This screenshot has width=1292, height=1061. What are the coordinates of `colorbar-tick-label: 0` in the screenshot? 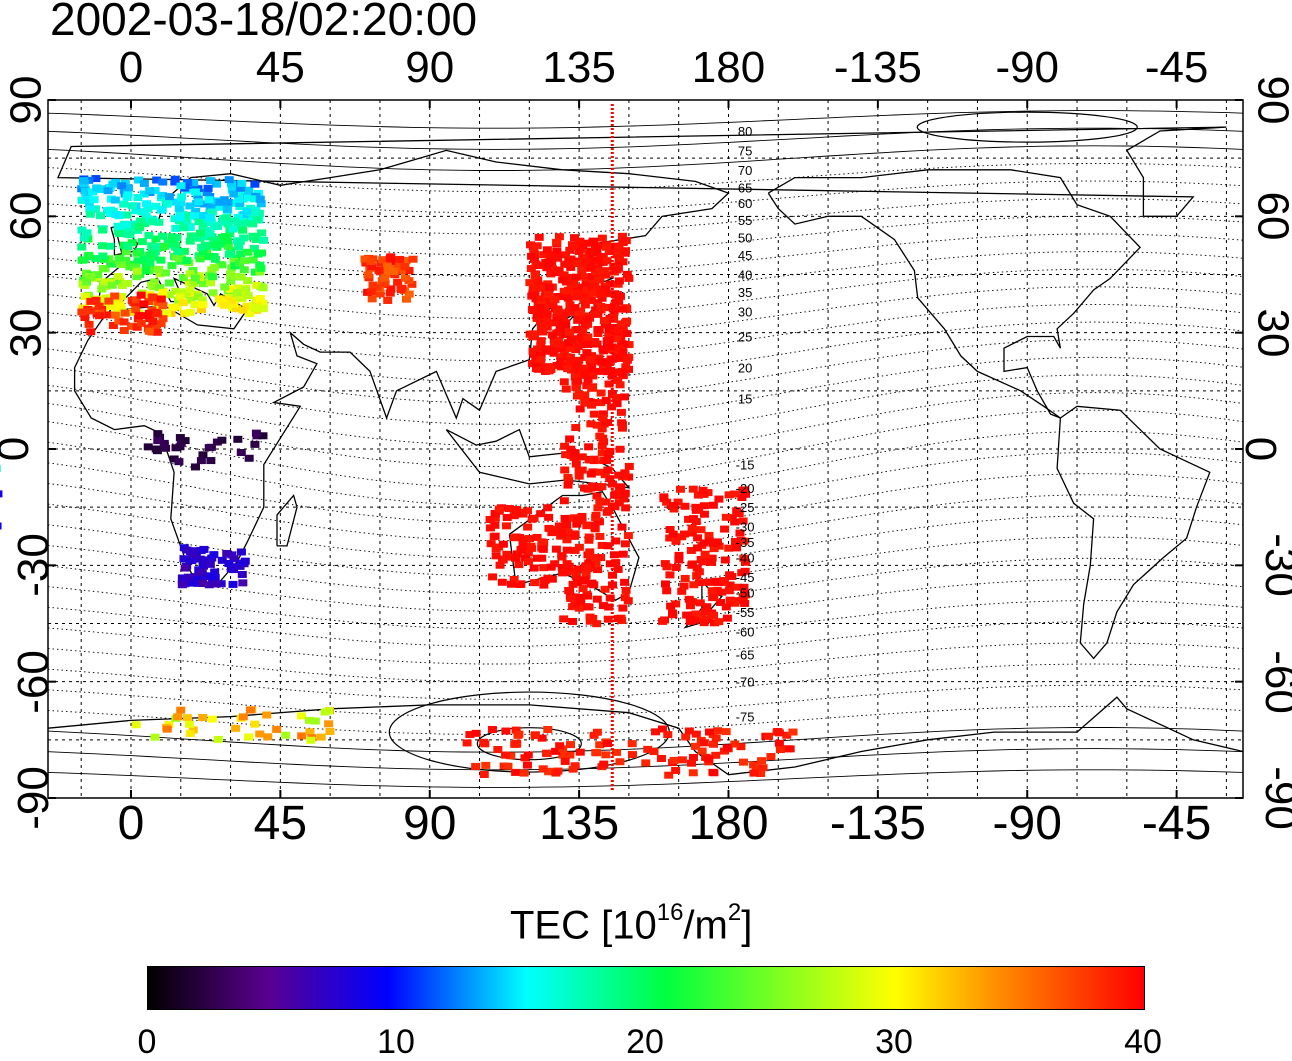 It's located at (147, 1042).